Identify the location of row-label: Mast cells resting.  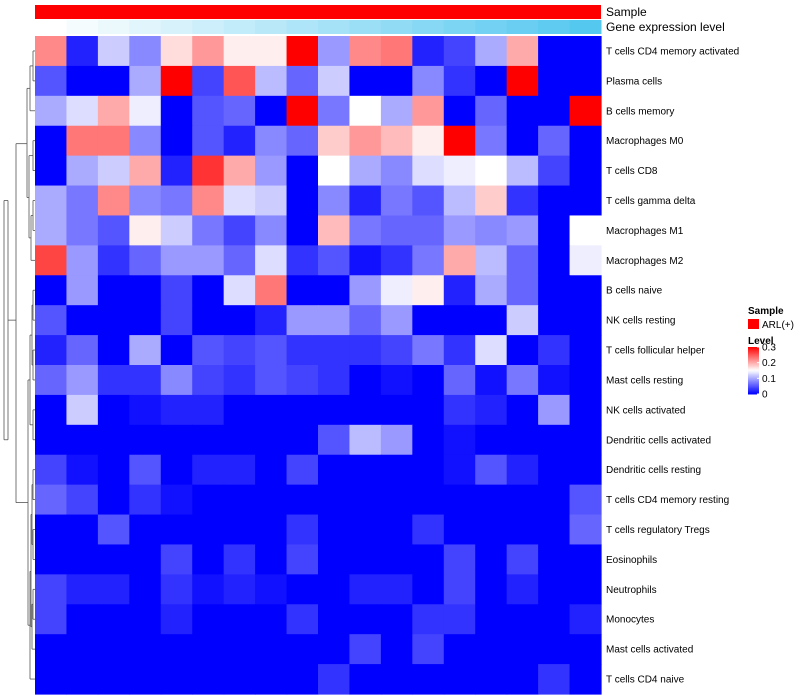
(644, 380).